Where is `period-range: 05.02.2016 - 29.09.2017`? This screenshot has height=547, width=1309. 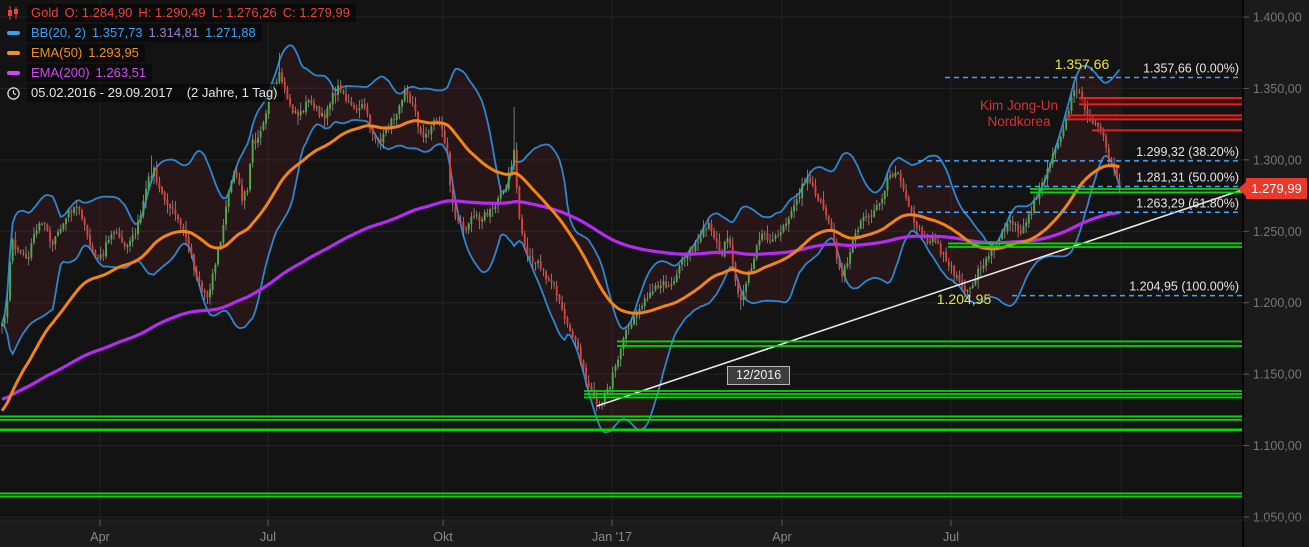 period-range: 05.02.2016 - 29.09.2017 is located at coordinates (102, 92).